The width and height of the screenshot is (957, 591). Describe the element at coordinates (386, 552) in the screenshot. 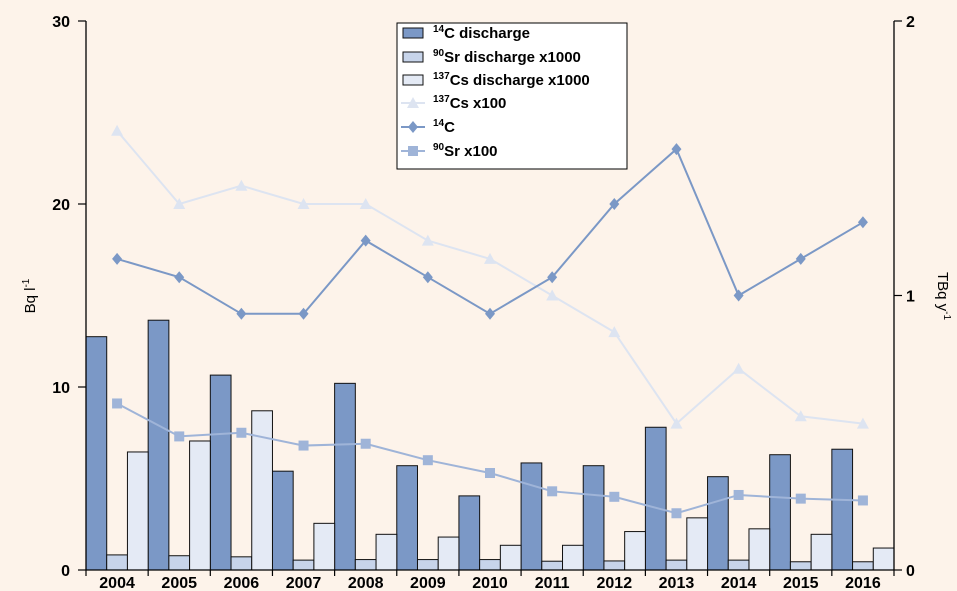

I see `bar-cs137_discharge-2008` at that location.